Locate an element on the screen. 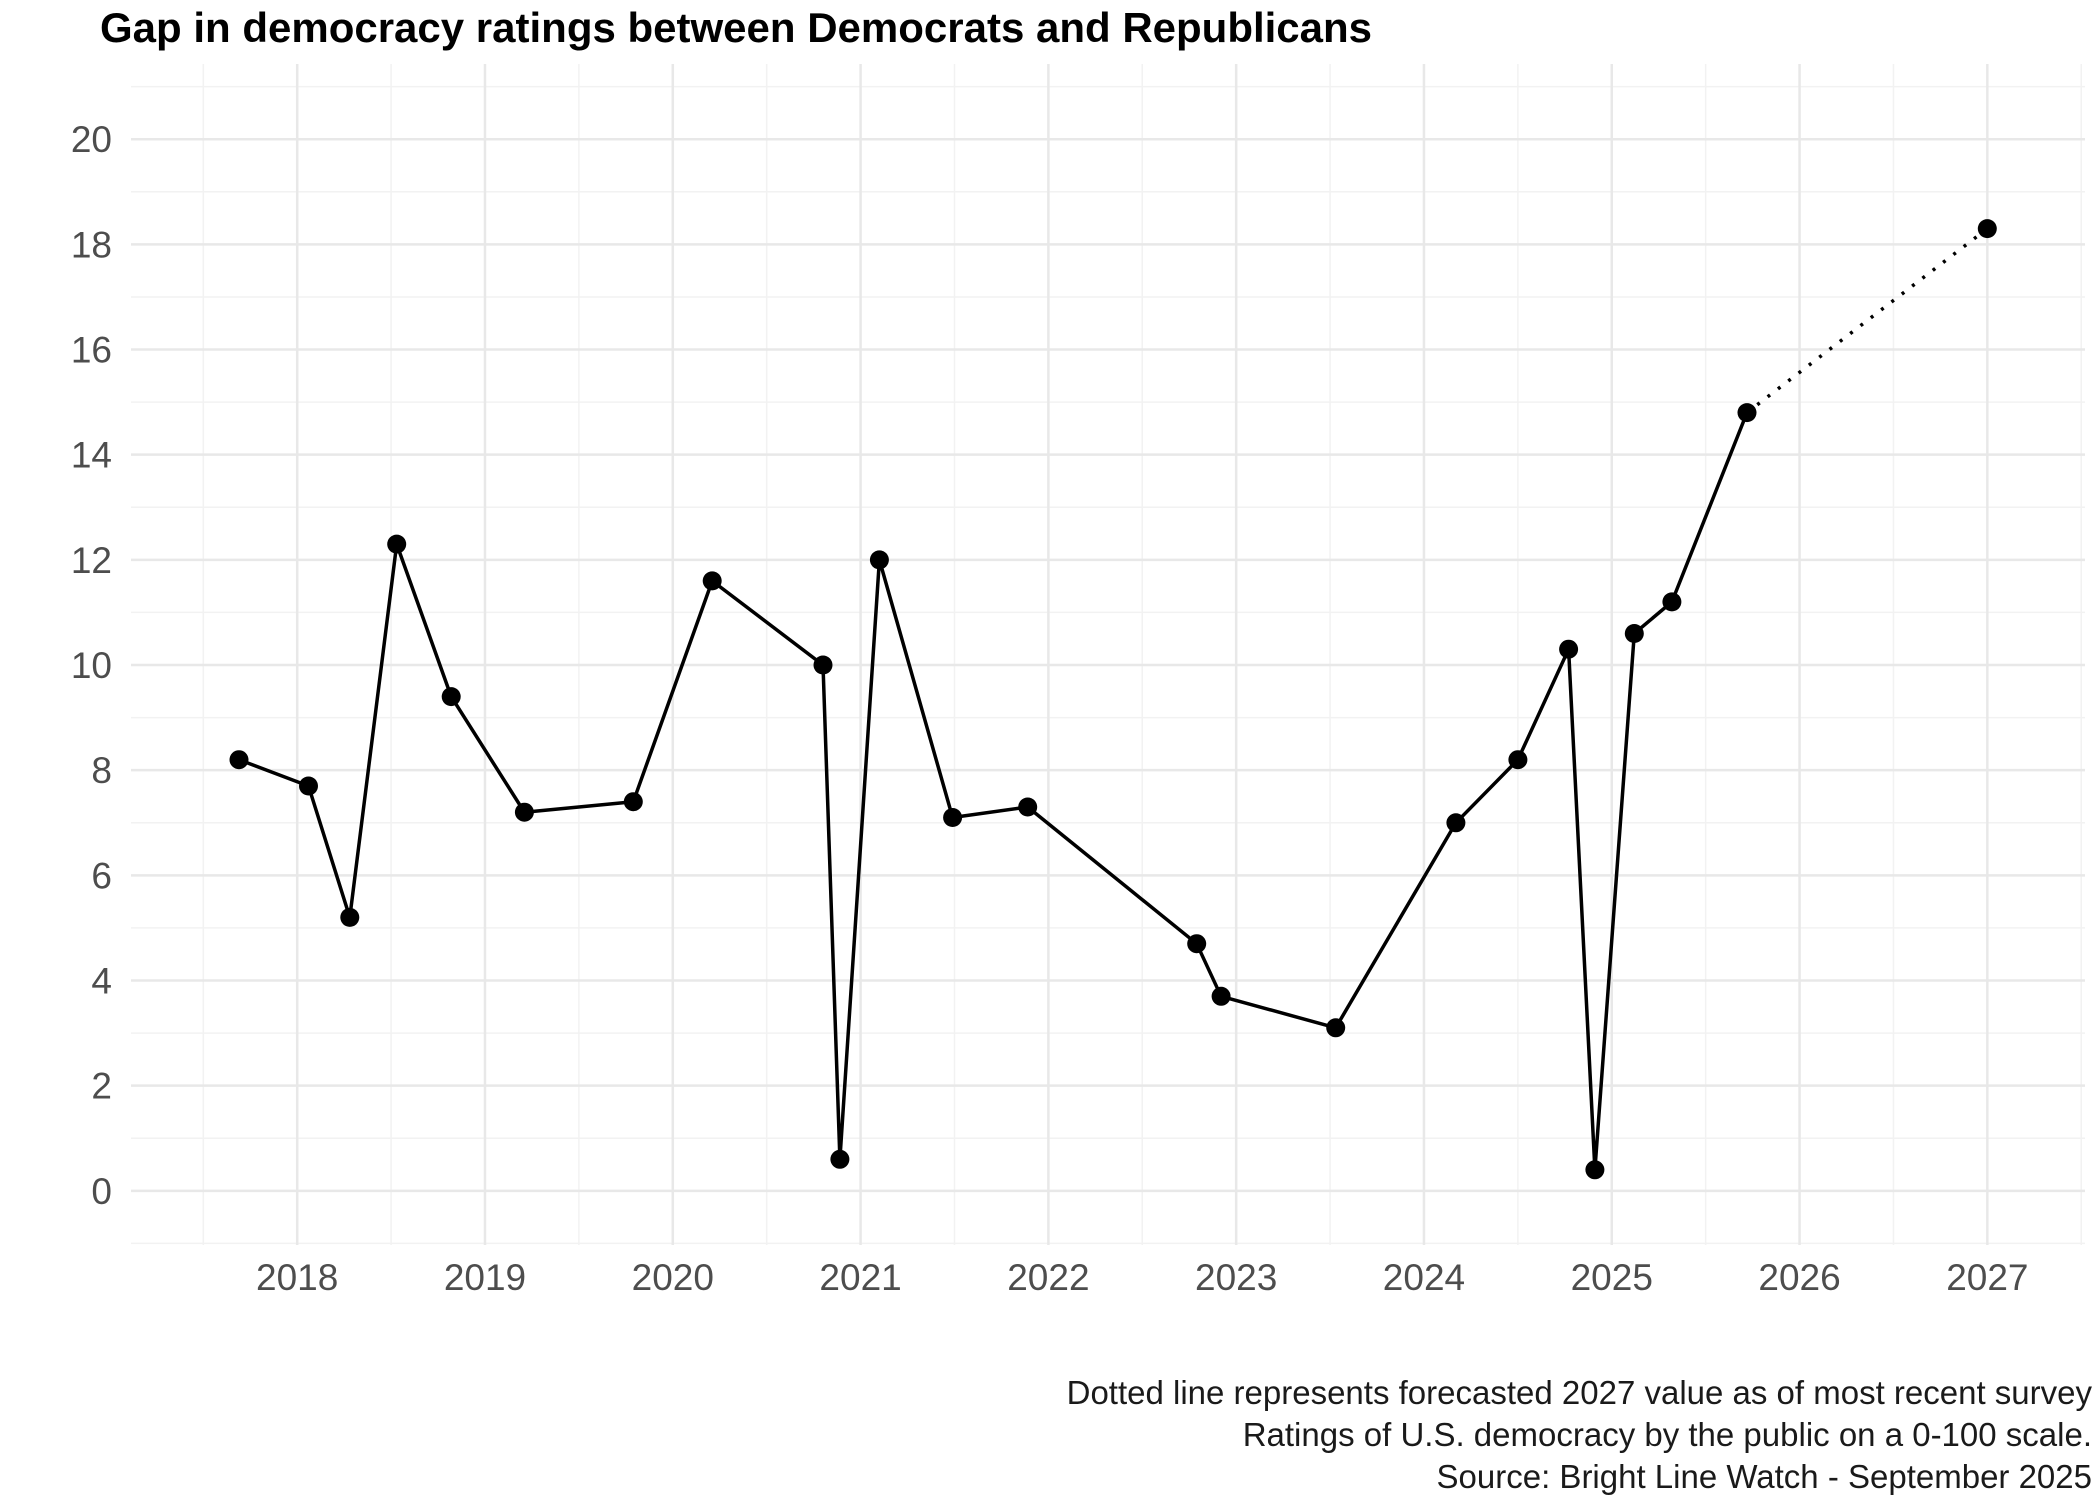 The width and height of the screenshot is (2100, 1500). y-axis-tick-label: 4 is located at coordinates (101, 980).